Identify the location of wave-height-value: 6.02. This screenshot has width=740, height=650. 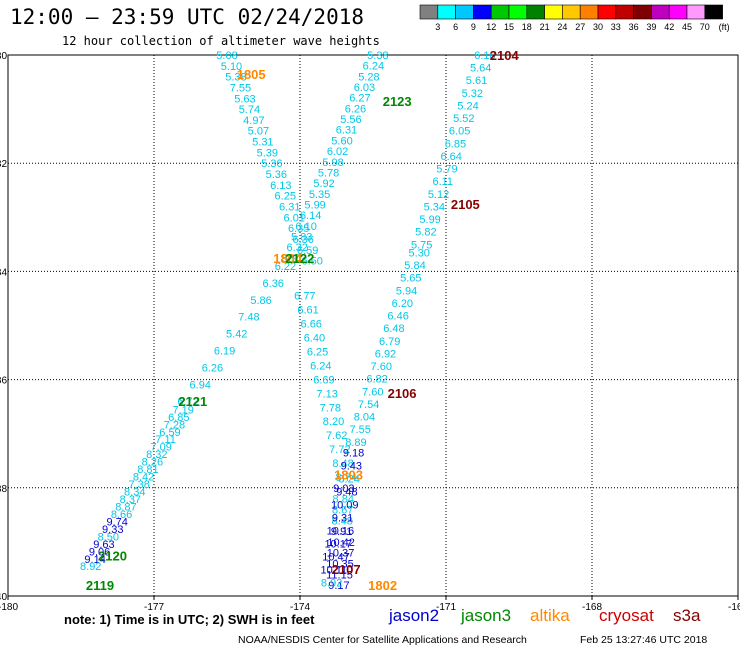
(337, 152).